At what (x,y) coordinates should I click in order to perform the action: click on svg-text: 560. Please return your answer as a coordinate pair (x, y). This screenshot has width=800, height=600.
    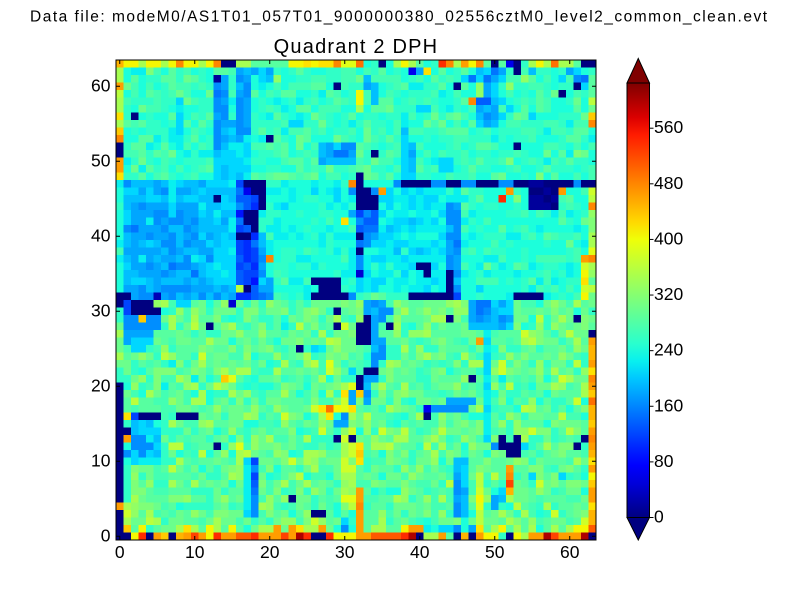
    Looking at the image, I should click on (668, 127).